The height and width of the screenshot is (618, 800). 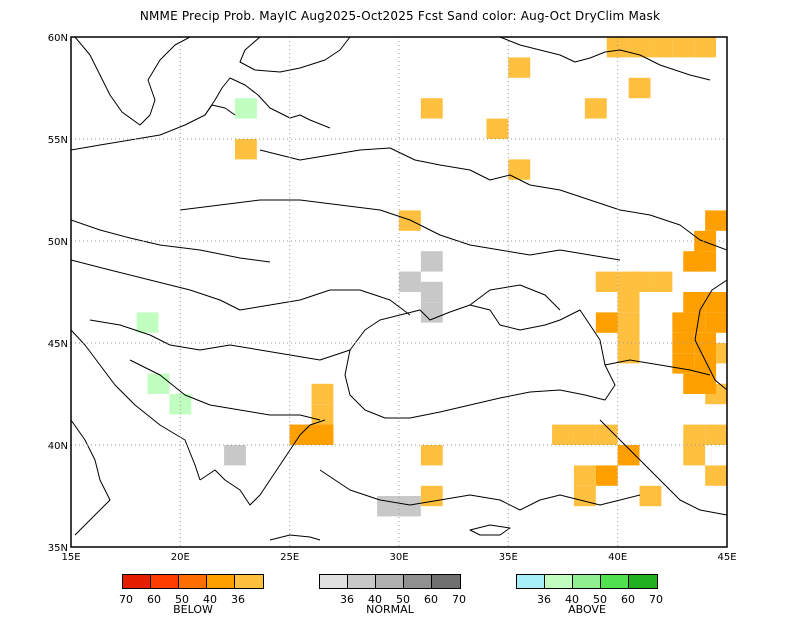 I want to click on lat-tick-label: 40N, so click(x=58, y=446).